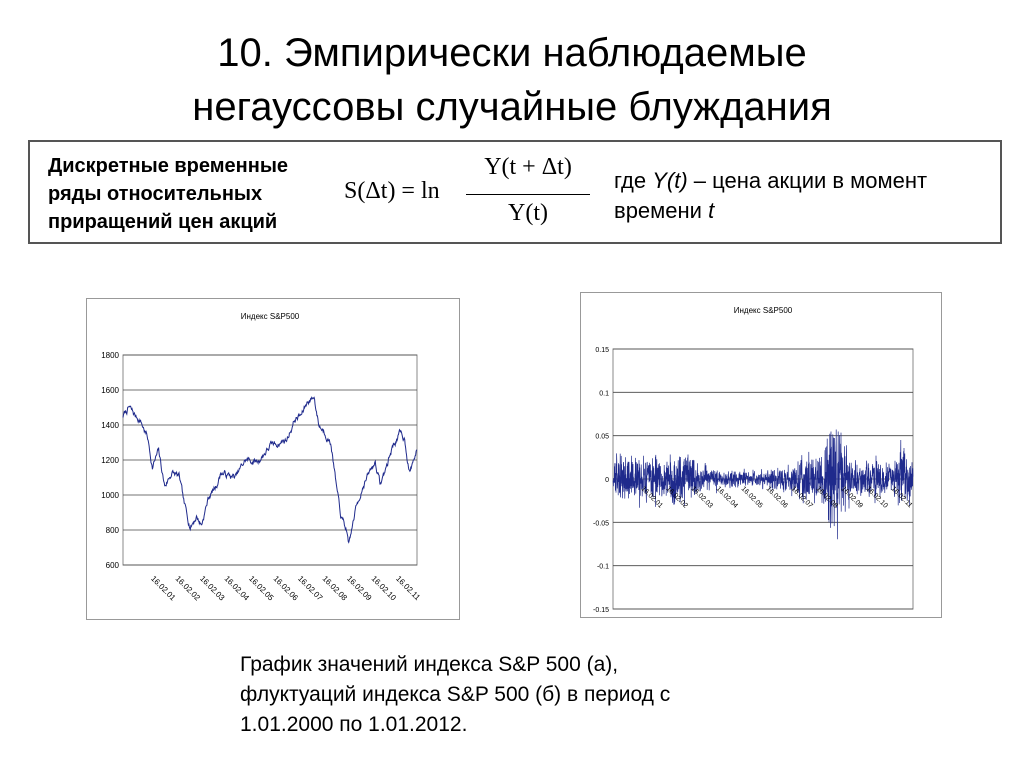  I want to click on y-tick-label: 1600, so click(110, 390).